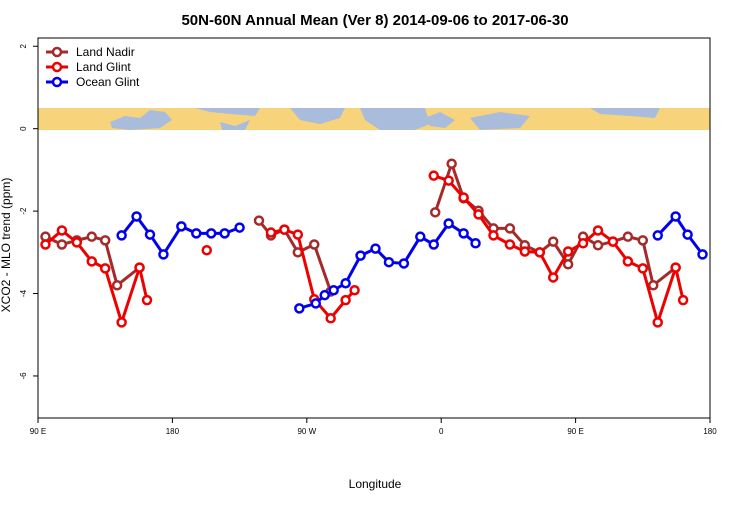 Image resolution: width=750 pixels, height=505 pixels. What do you see at coordinates (441, 431) in the screenshot?
I see `x-tick-label: 0` at bounding box center [441, 431].